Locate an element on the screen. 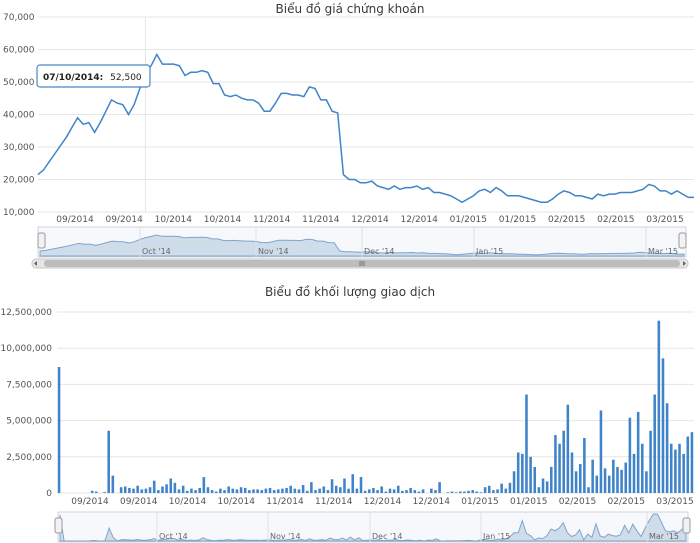 This screenshot has height=543, width=700. price-x-tick: 01/2015 is located at coordinates (517, 220).